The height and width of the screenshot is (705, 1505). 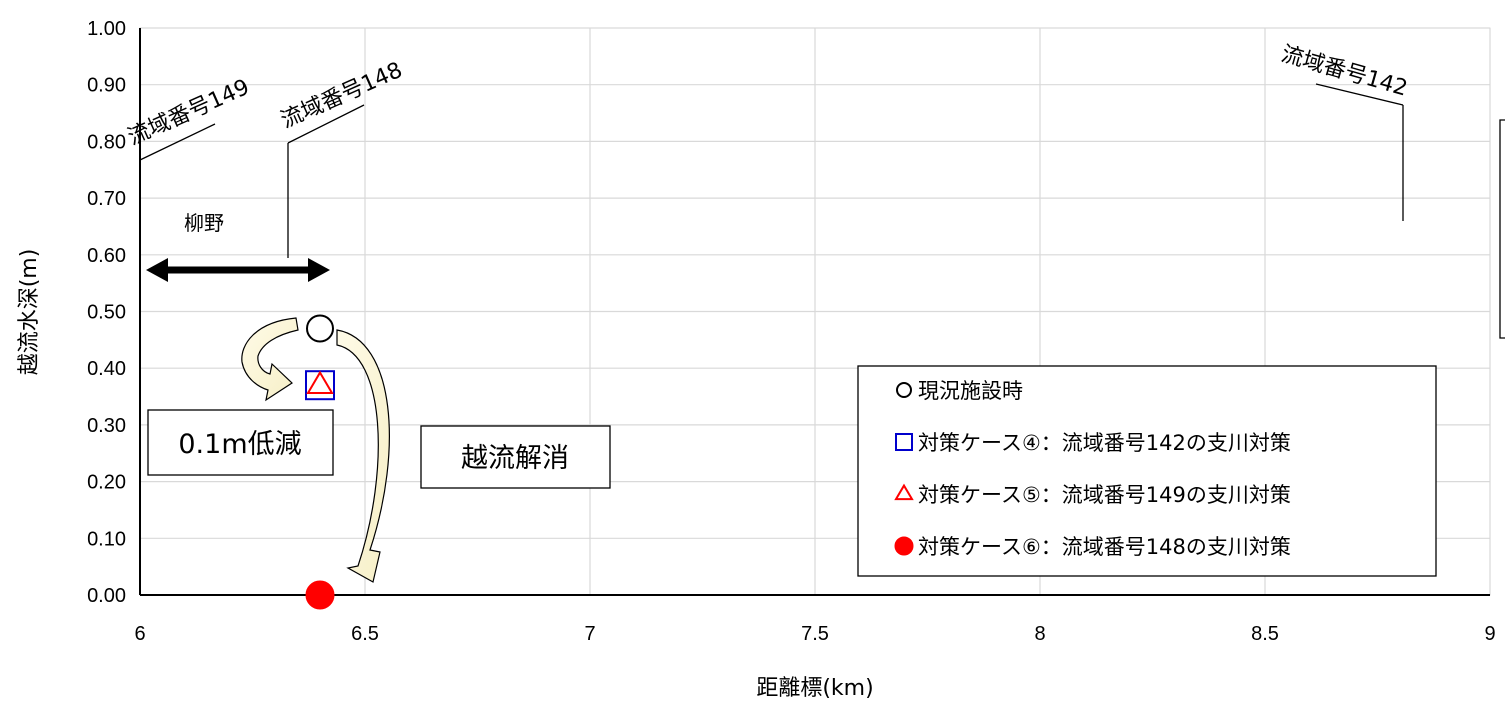 I want to click on x-tick-label: 6.5, so click(x=365, y=634).